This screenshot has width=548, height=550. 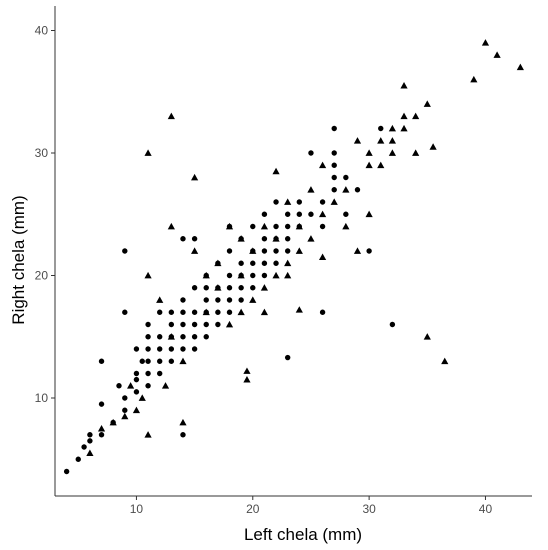 I want to click on y-tick-label: 30, so click(x=42, y=153).